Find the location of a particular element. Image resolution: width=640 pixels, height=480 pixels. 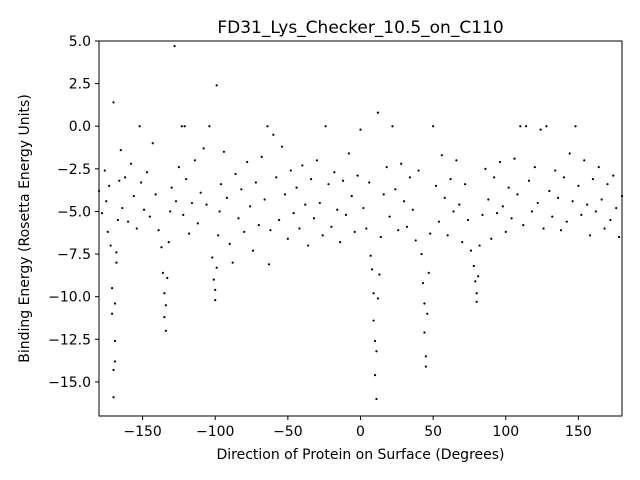

x-tick-label: 50 is located at coordinates (433, 432).